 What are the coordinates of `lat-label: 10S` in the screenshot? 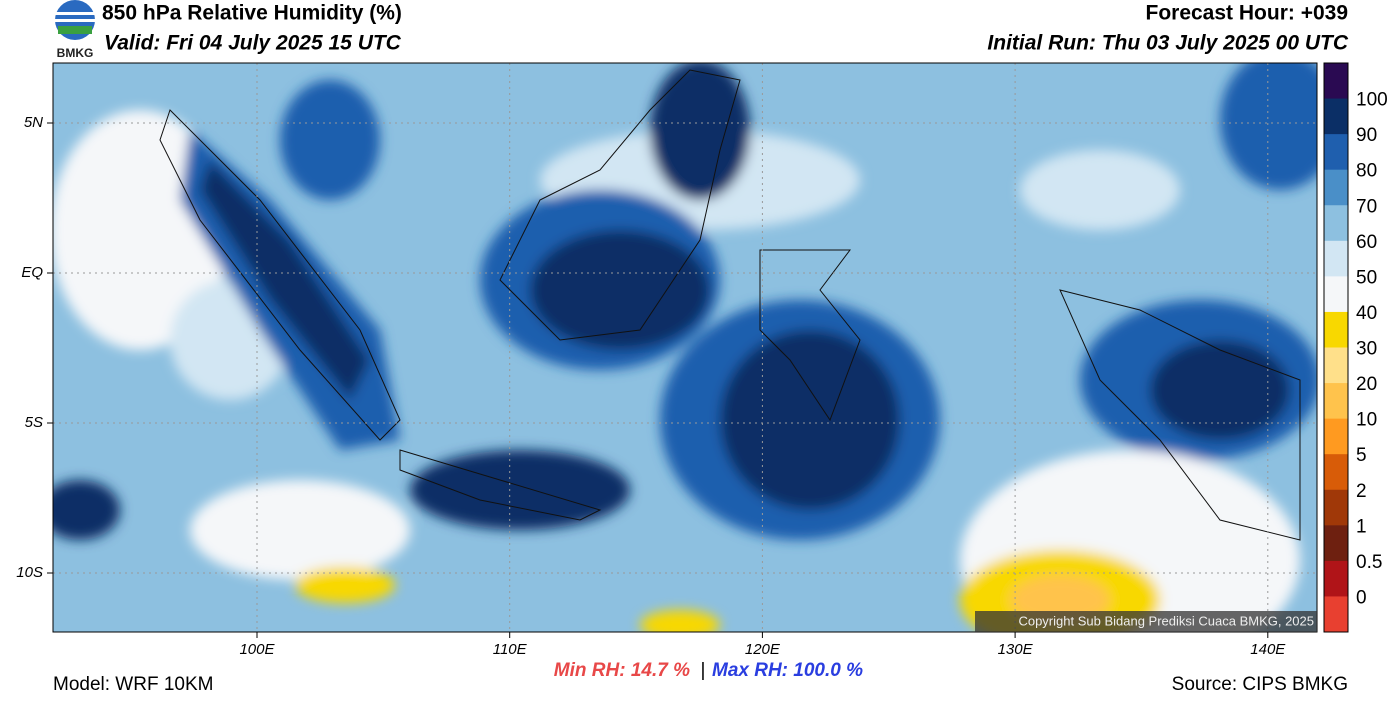 It's located at (29, 572).